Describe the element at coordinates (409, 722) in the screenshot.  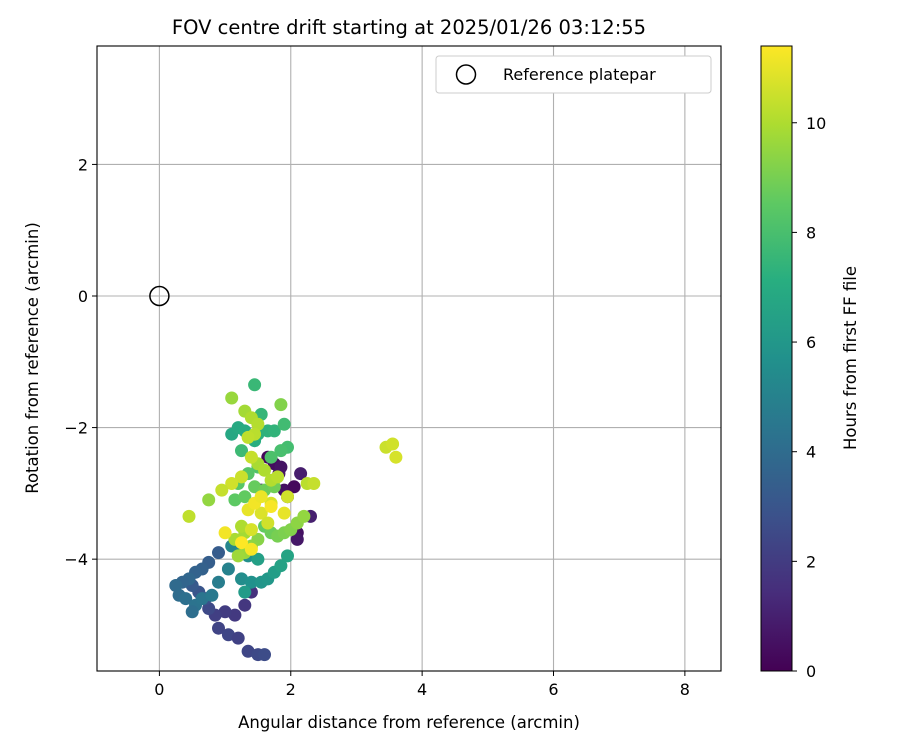
I see `x-axis-label: Angular distance from reference (arcmin)` at that location.